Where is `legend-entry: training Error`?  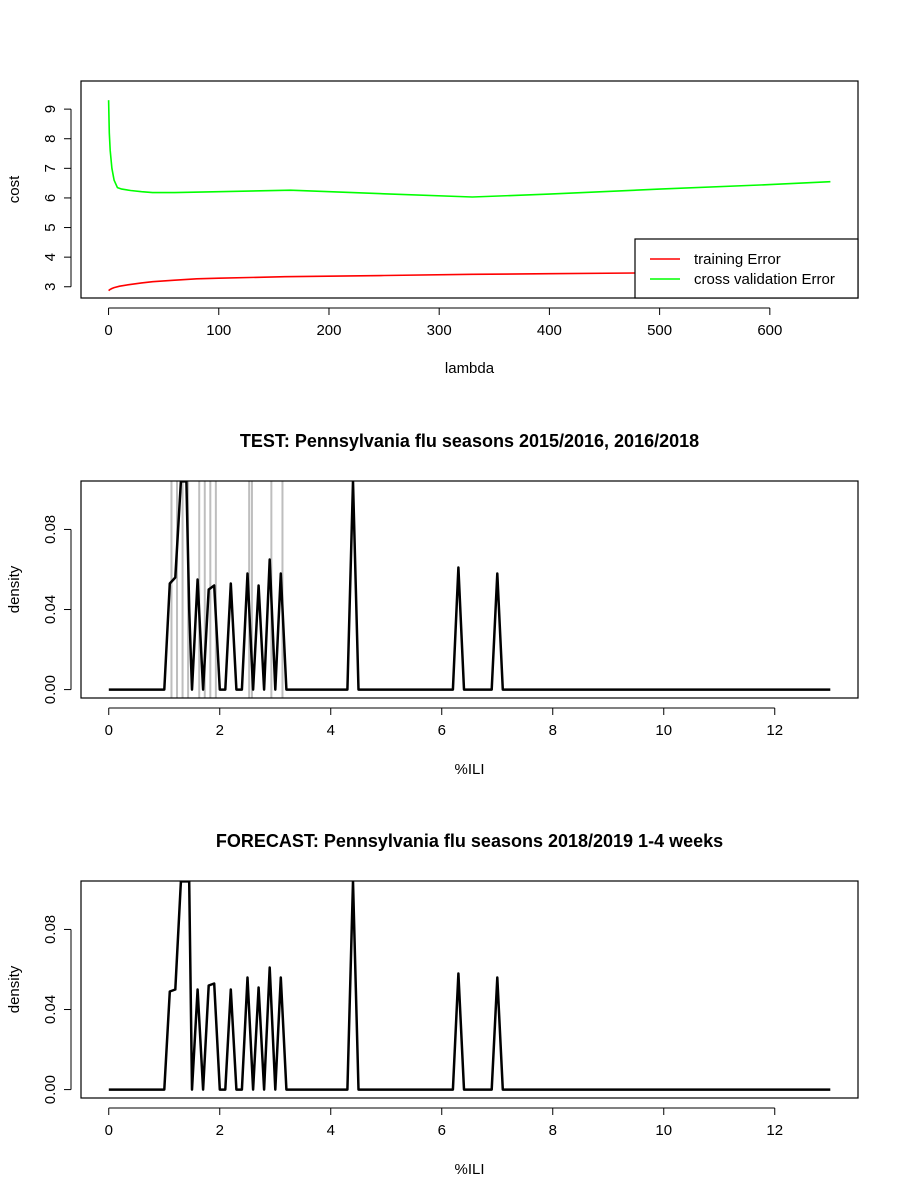
legend-entry: training Error is located at coordinates (737, 259).